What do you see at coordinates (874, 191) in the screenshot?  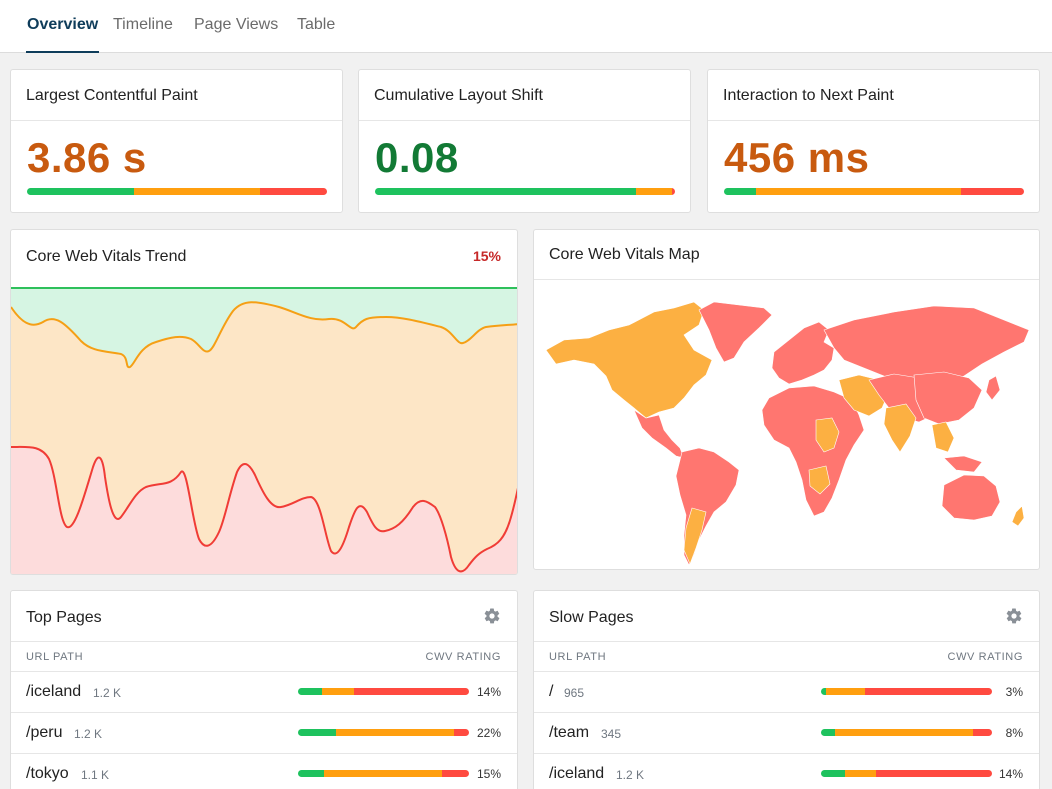 I see `inp-distribution-bar` at bounding box center [874, 191].